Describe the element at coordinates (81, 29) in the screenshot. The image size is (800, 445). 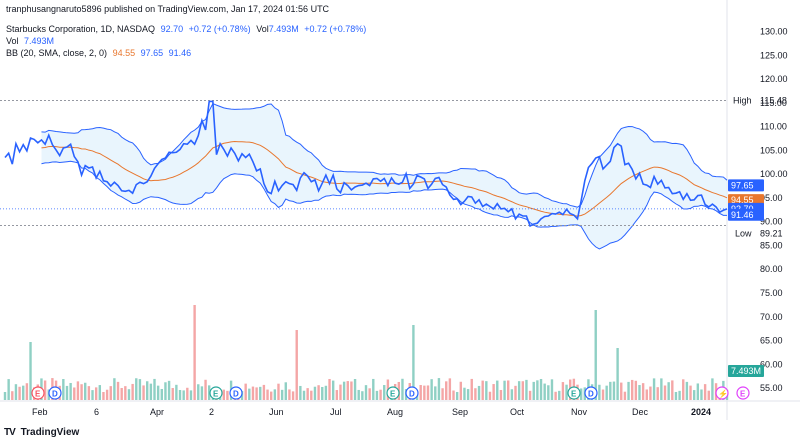
I see `symbol-name: Starbucks Corporation, 1D, NASDAQ` at that location.